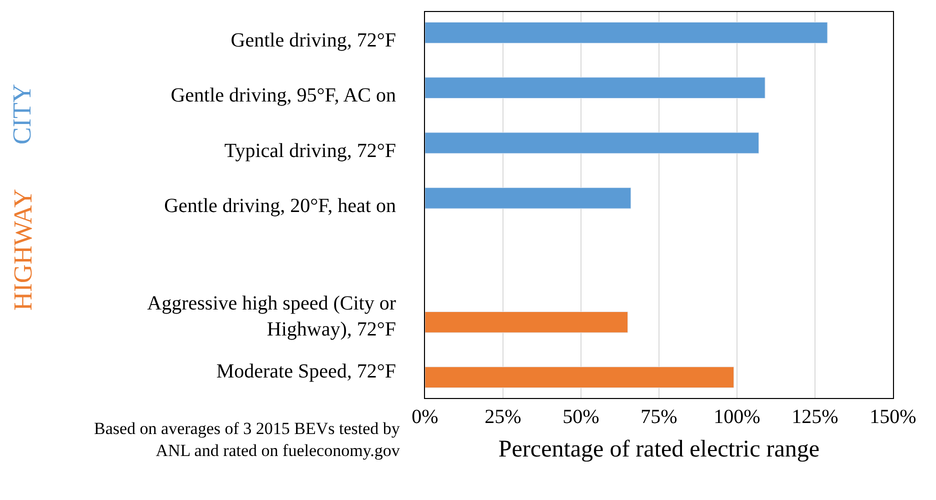 Image resolution: width=936 pixels, height=500 pixels. I want to click on y-tick-label: Typical driving, 72°F, so click(310, 151).